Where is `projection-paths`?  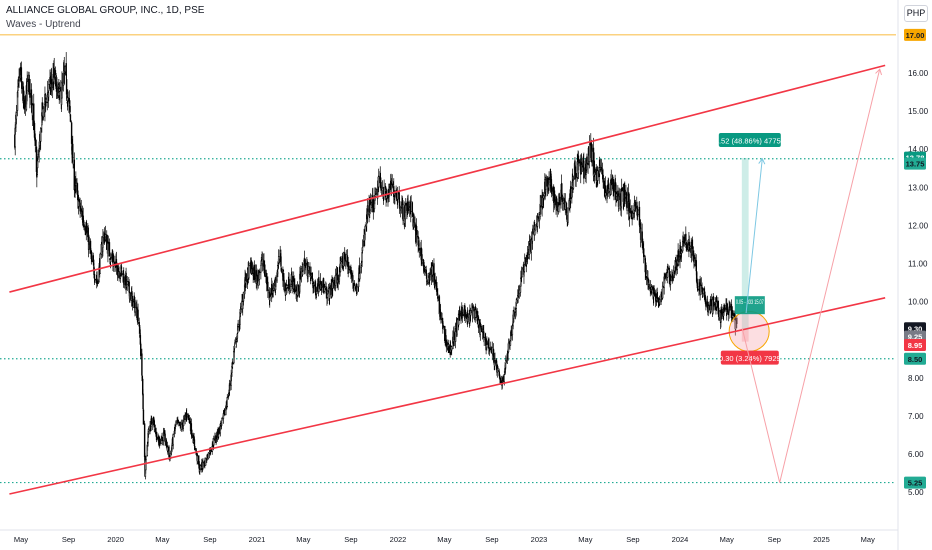
projection-paths is located at coordinates (812, 275).